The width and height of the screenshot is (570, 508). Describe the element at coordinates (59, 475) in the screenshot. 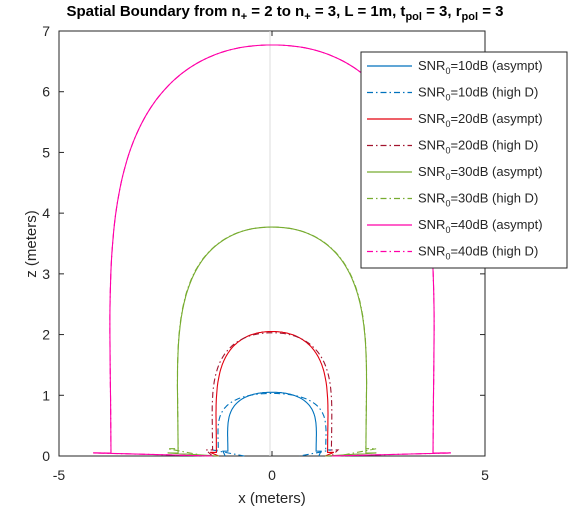

I see `x-tick-label: -5` at that location.